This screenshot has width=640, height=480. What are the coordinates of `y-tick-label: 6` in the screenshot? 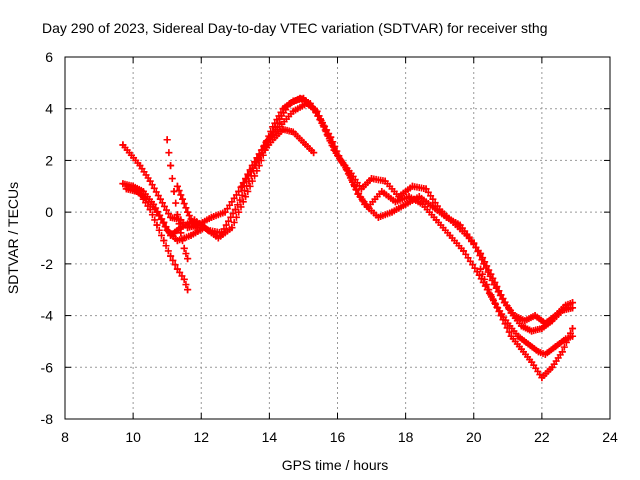 It's located at (49, 57).